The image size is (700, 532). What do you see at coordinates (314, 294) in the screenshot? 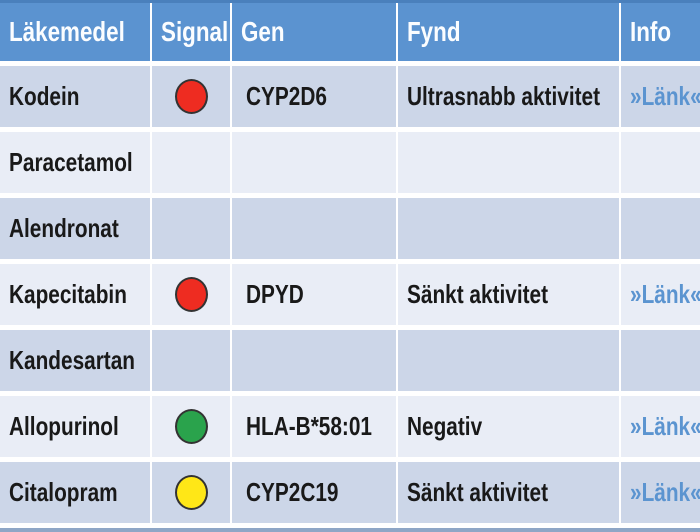
I see `gen-cell: DPYD` at bounding box center [314, 294].